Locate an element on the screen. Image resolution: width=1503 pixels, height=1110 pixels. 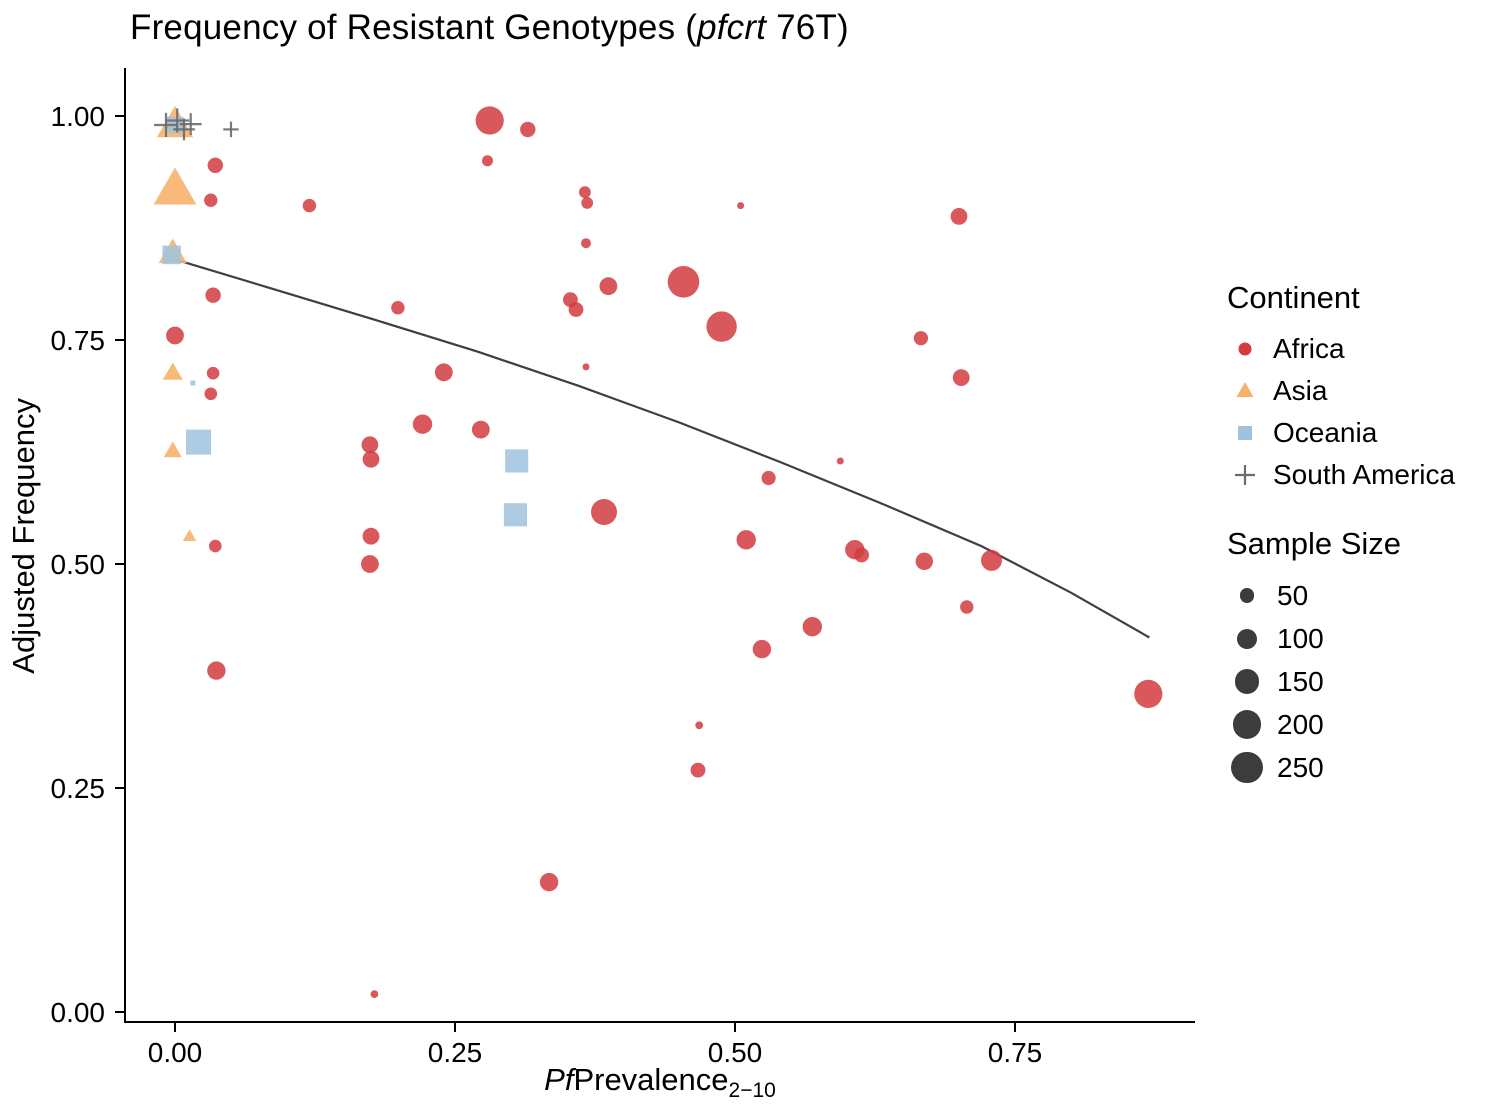
legend-item-asia: Asia is located at coordinates (1341, 391).